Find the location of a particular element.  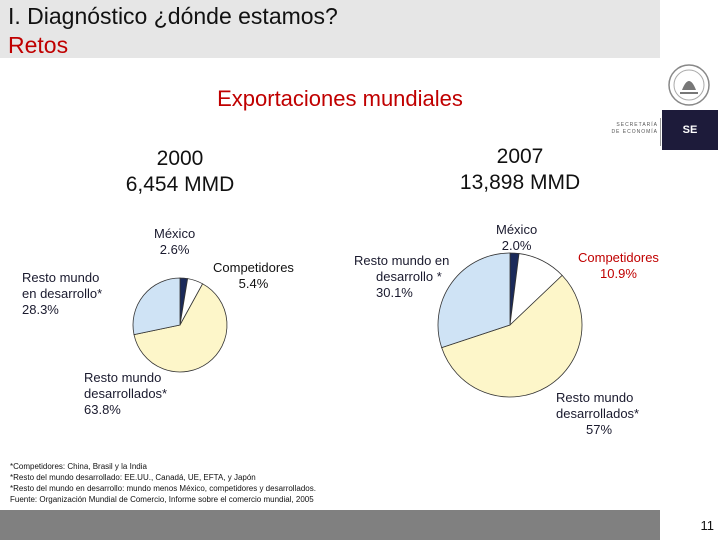

page-number: 11 is located at coordinates (707, 525).